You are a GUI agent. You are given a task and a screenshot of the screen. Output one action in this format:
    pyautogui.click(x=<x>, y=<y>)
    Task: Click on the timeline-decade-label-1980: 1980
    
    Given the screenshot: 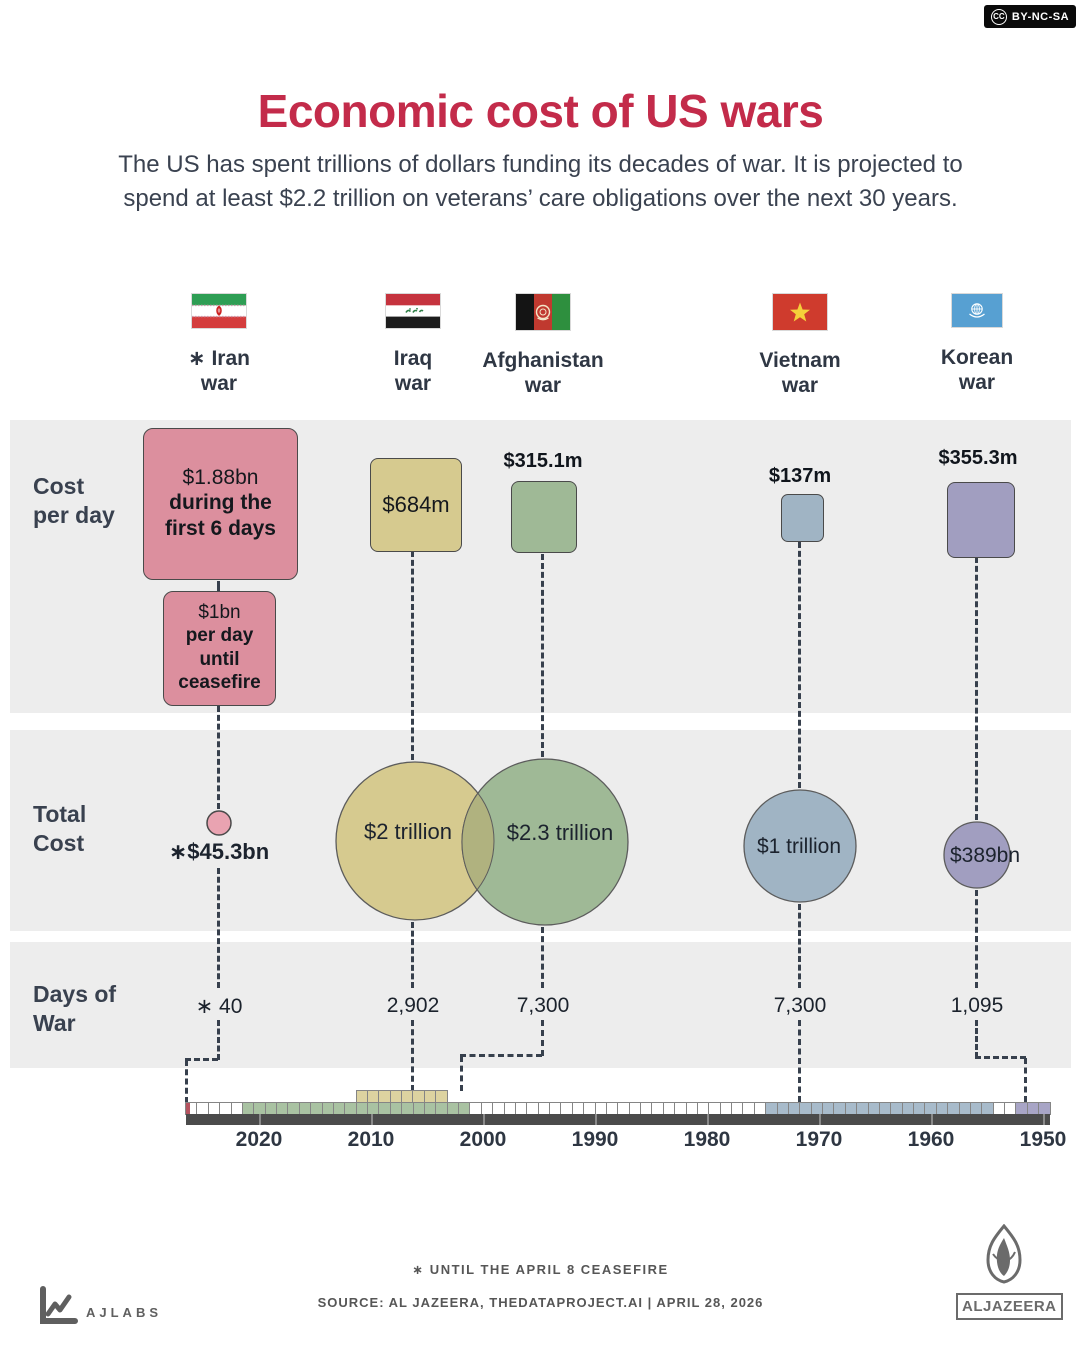 What is the action you would take?
    pyautogui.click(x=707, y=1139)
    